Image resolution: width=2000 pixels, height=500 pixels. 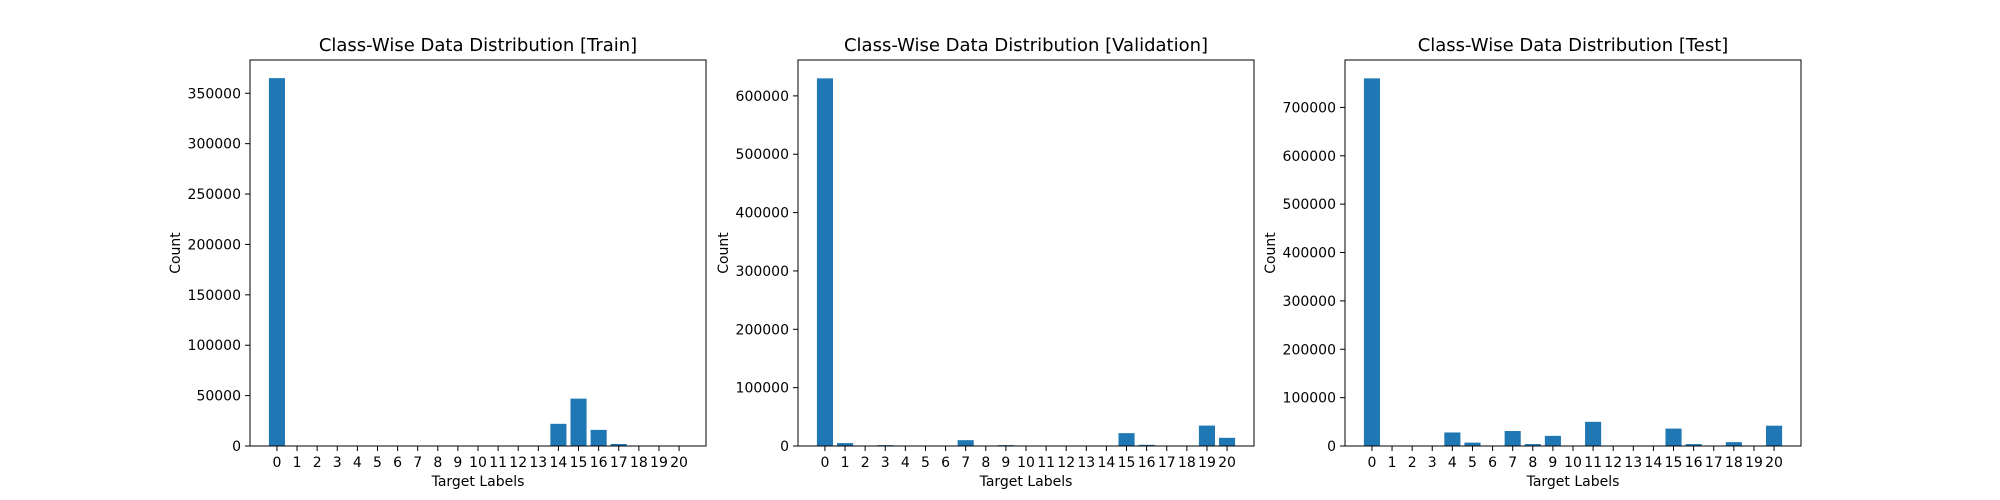 I want to click on y-tick-label: 50000, so click(x=218, y=397).